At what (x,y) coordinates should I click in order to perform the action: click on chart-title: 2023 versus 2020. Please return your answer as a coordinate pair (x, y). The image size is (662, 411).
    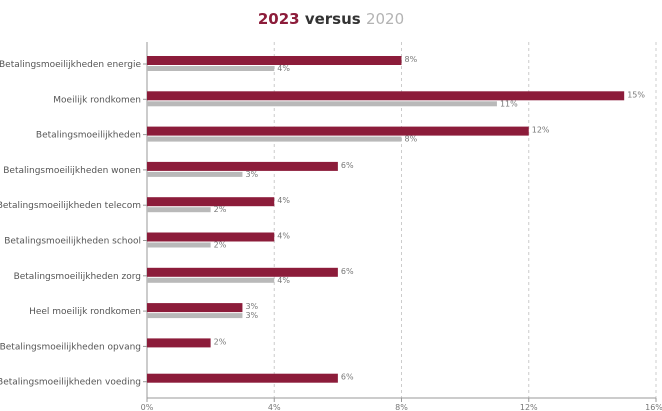
    Looking at the image, I should click on (331, 19).